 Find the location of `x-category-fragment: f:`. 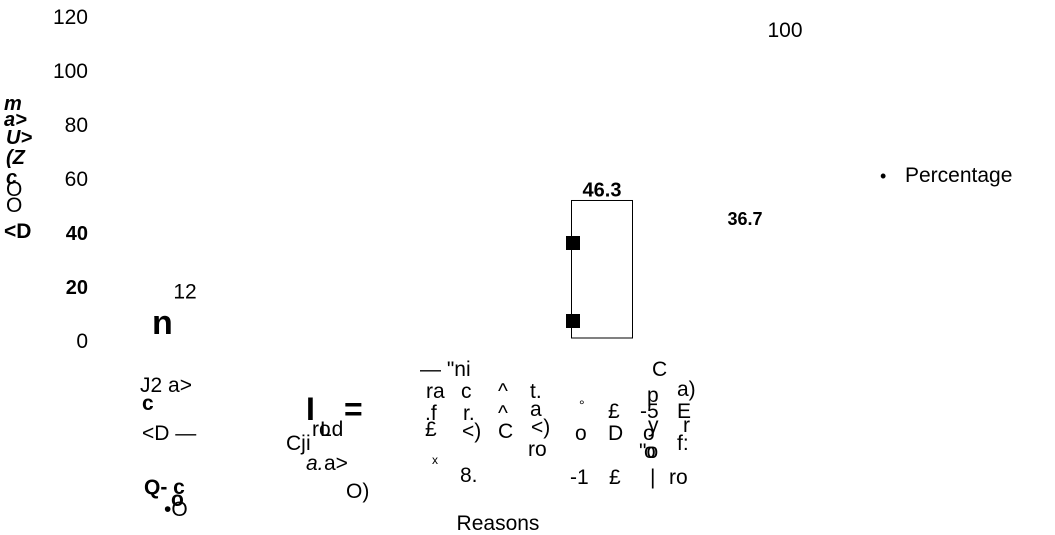

x-category-fragment: f: is located at coordinates (683, 443).